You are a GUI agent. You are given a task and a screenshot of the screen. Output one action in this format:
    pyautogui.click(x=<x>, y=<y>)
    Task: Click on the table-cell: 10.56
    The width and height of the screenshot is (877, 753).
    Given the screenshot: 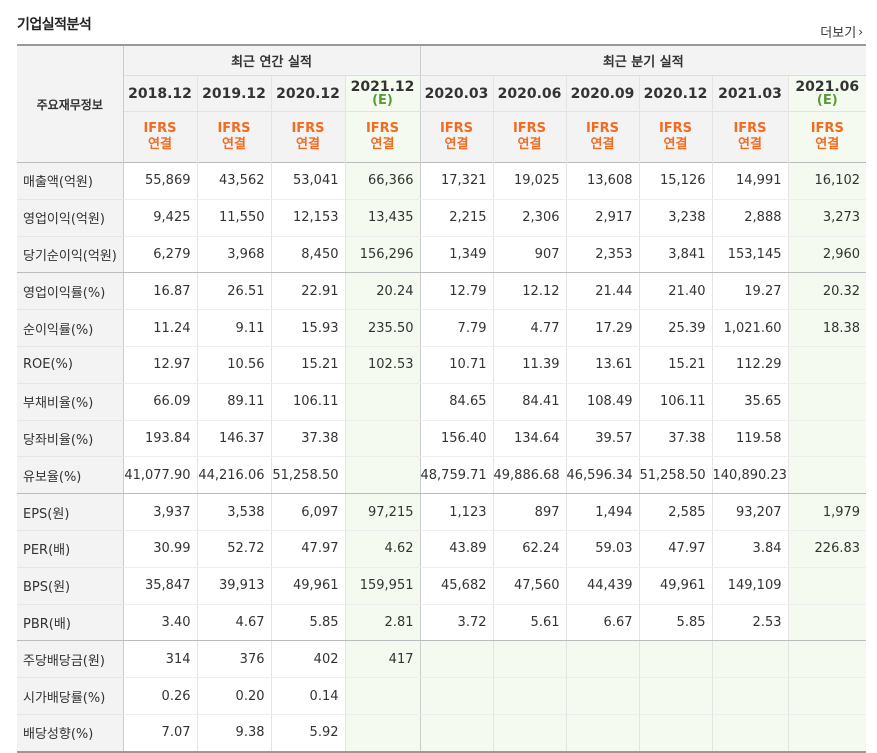 What is the action you would take?
    pyautogui.click(x=233, y=365)
    